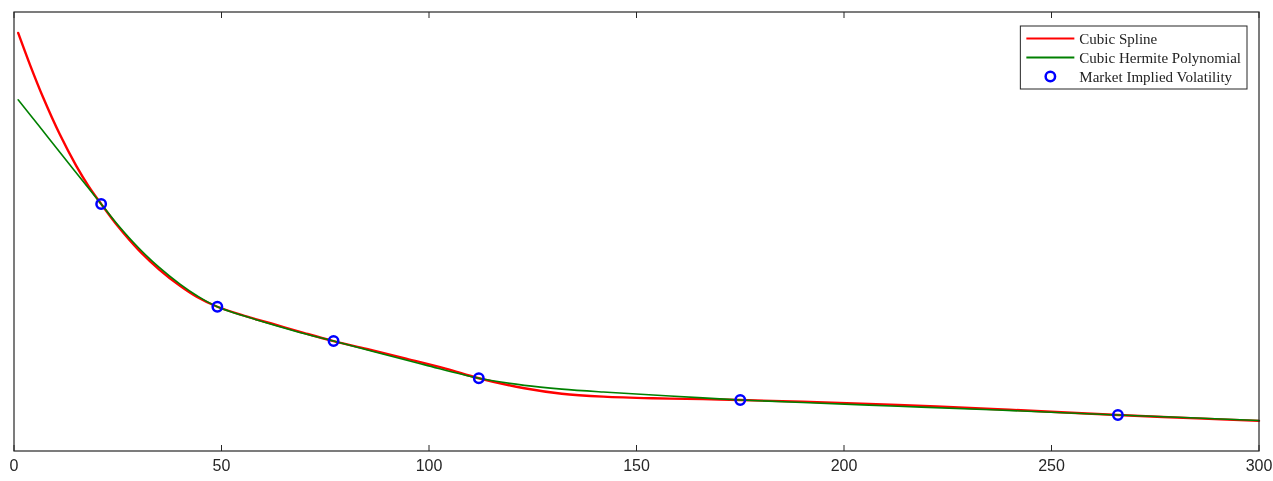  I want to click on x-tick-label: 0, so click(14, 465).